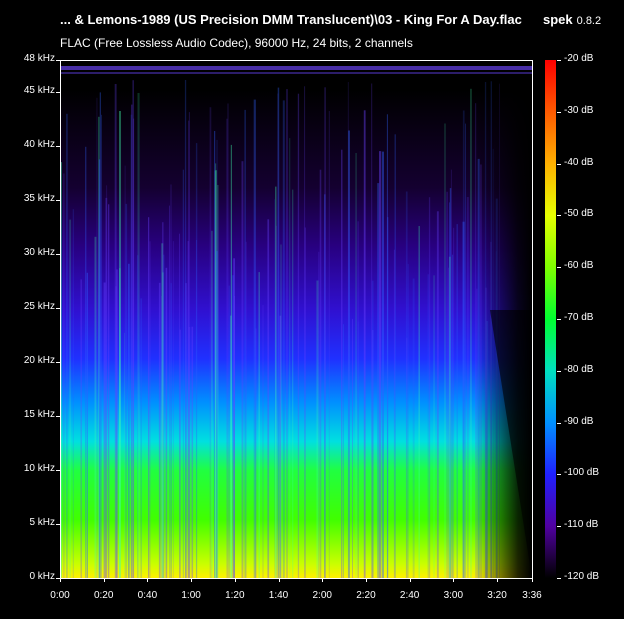  I want to click on top-band, so click(296, 68).